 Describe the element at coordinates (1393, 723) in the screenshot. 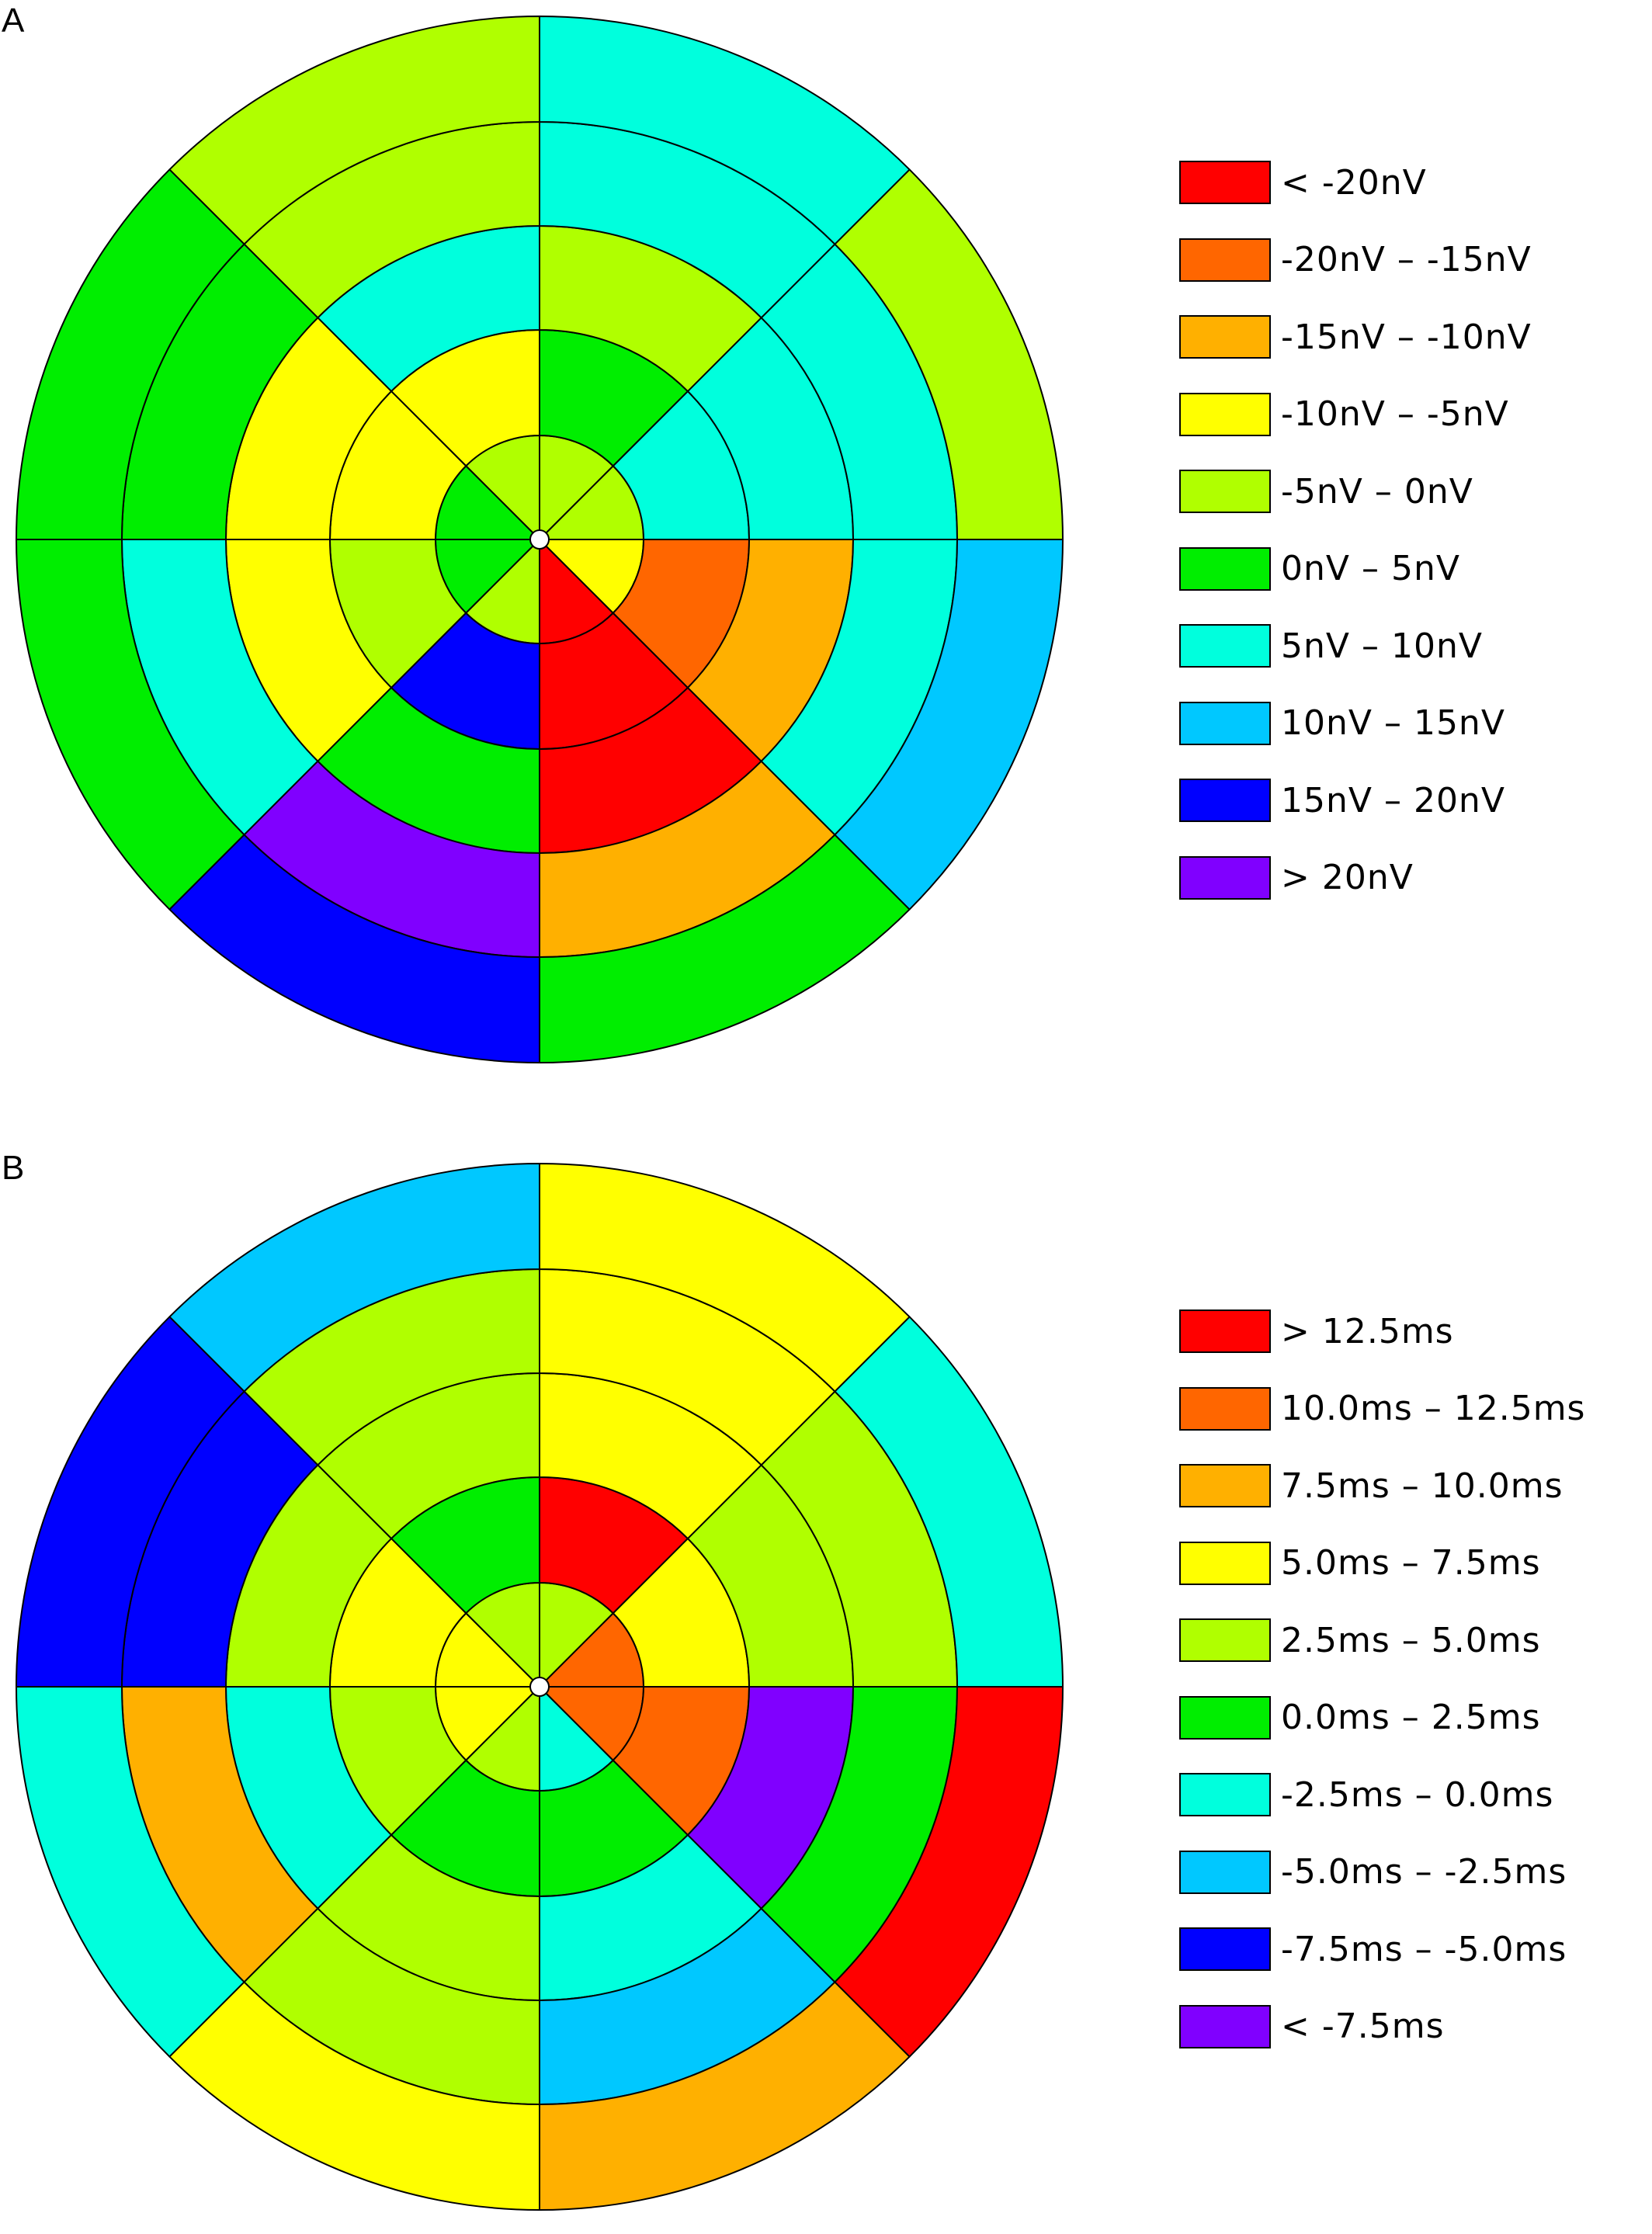

I see `legend-label: 10nV – 15nV` at that location.